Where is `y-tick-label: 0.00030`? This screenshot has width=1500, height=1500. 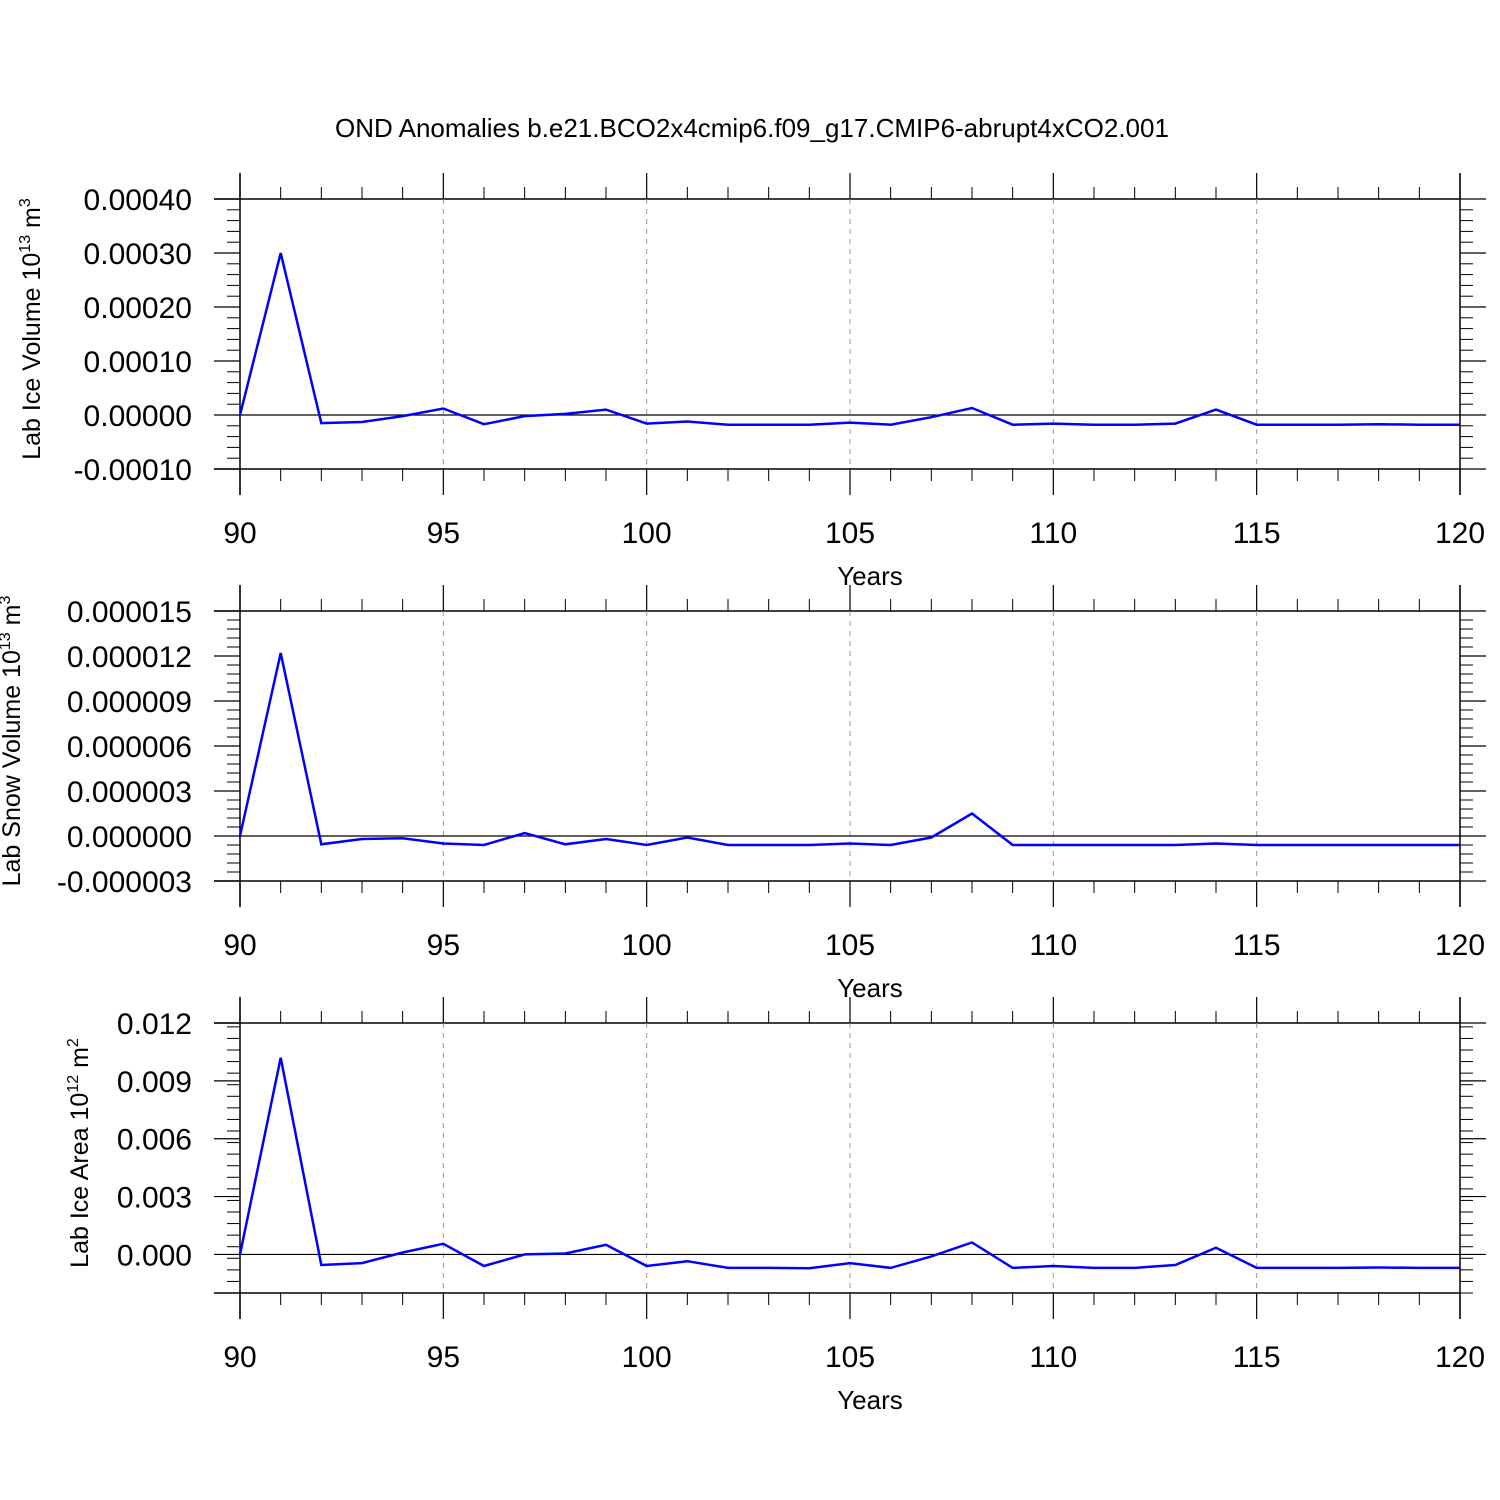
y-tick-label: 0.00030 is located at coordinates (138, 254).